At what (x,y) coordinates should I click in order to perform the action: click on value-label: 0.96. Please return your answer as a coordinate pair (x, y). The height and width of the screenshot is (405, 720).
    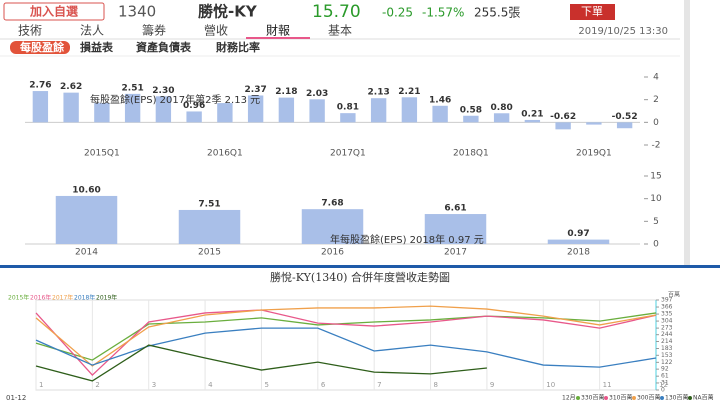
    Looking at the image, I should click on (194, 106).